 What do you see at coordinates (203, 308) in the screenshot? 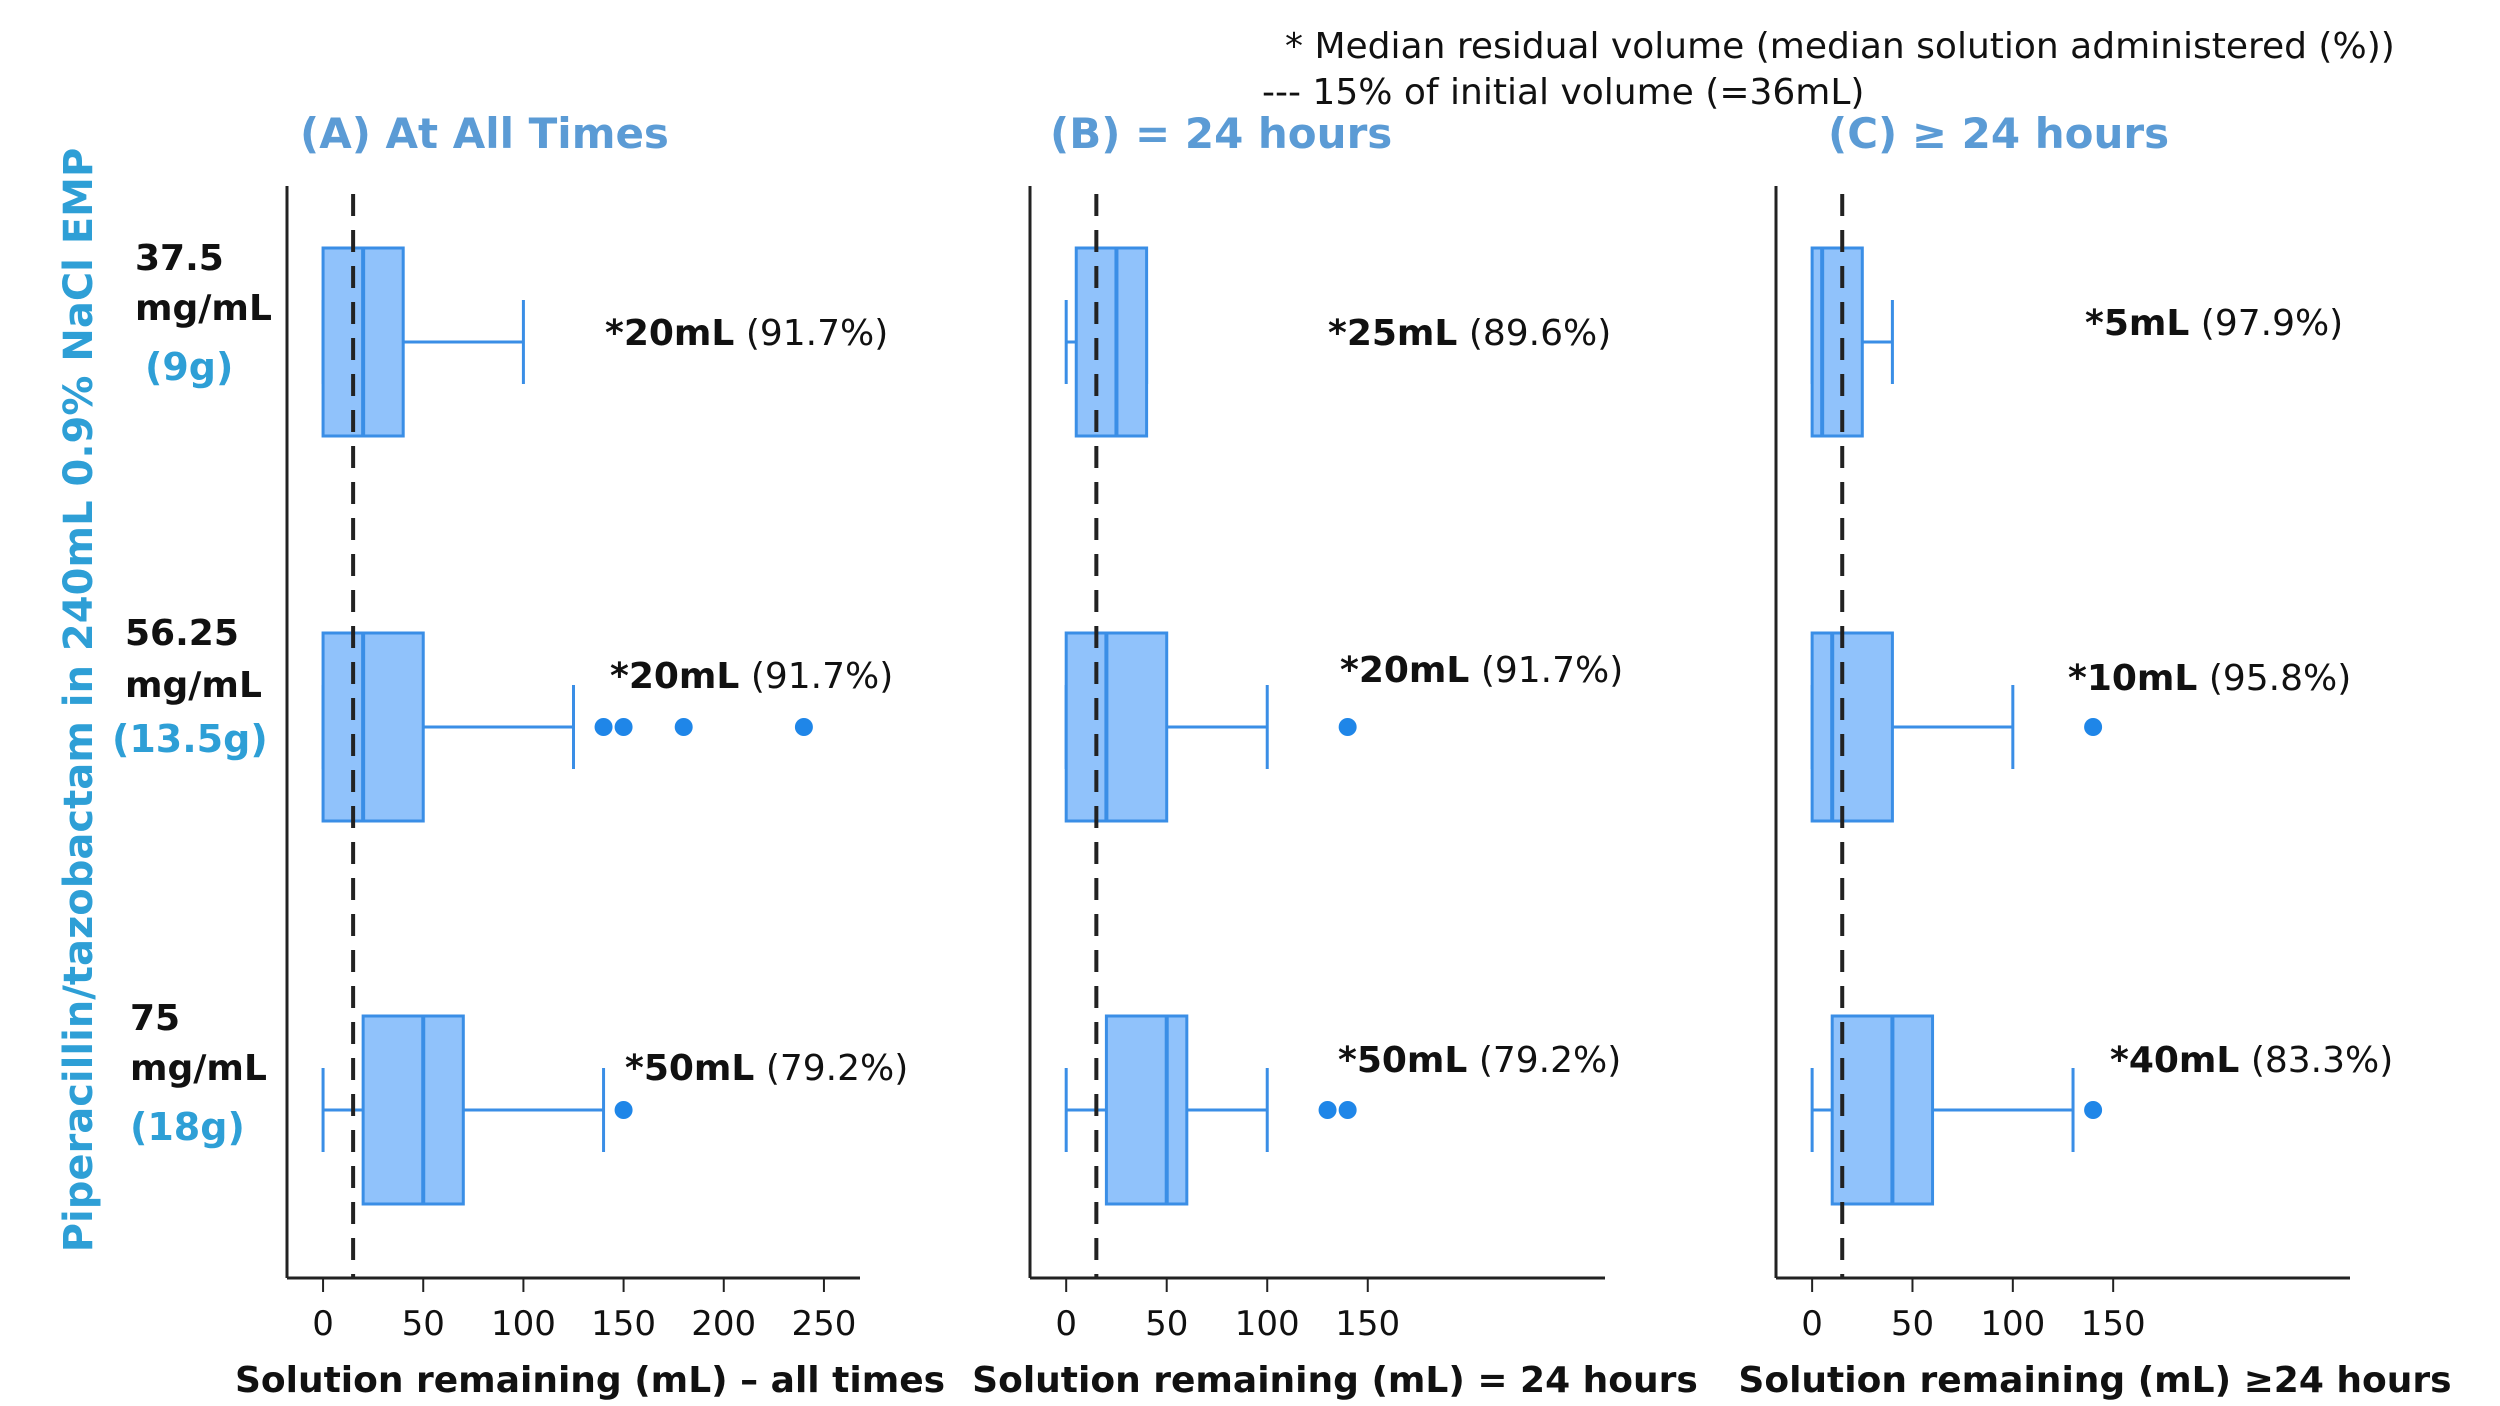
I see `group-label-1-line2: mg/mL` at bounding box center [203, 308].